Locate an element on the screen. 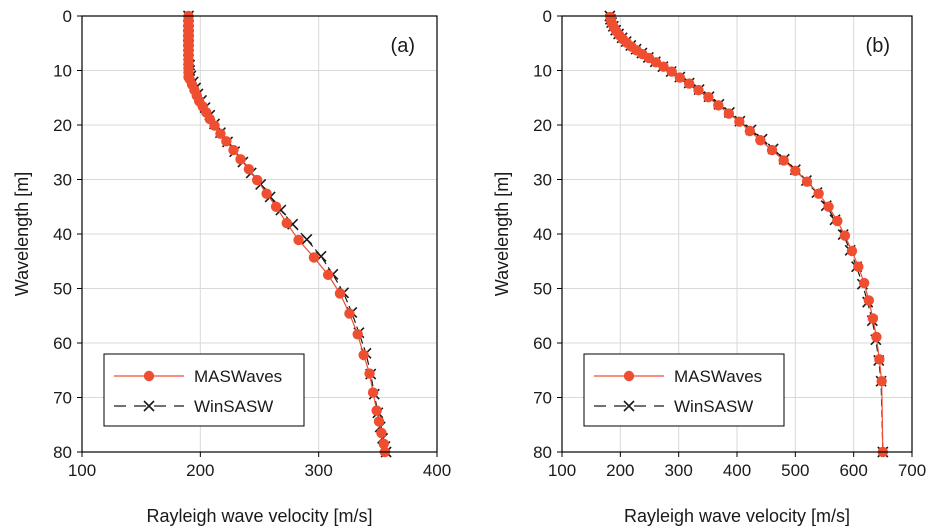 The image size is (940, 529). panel-label: (b) is located at coordinates (878, 46).